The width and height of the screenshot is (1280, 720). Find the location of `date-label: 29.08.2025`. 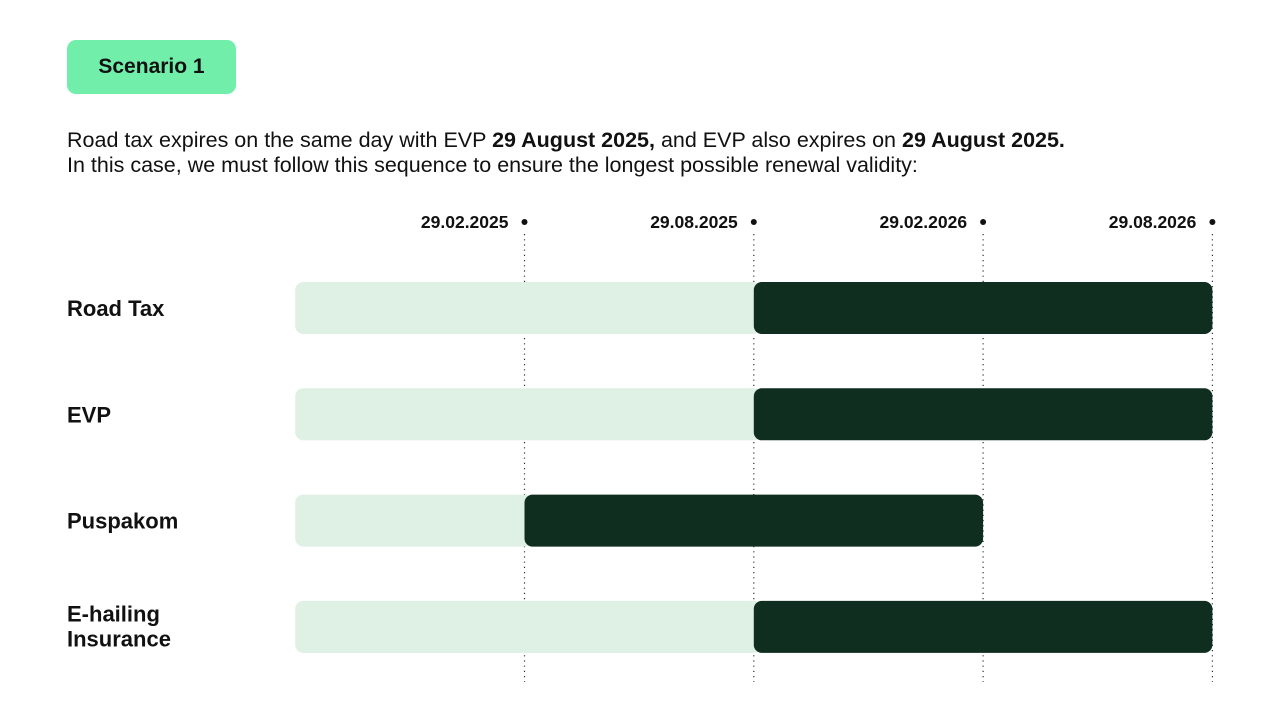

date-label: 29.08.2025 is located at coordinates (694, 222).